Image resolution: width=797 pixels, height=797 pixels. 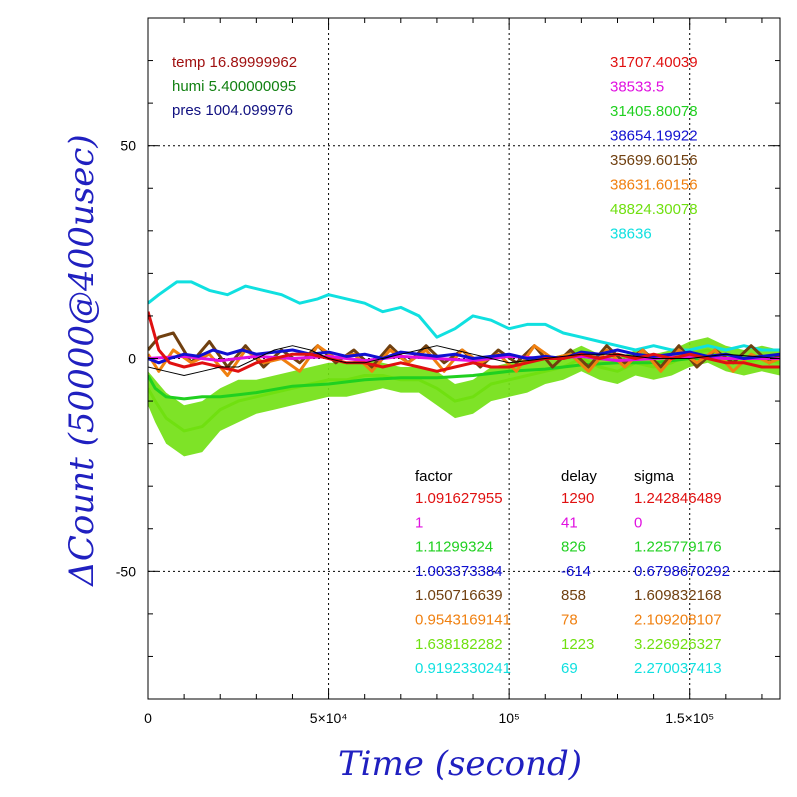 What do you see at coordinates (682, 571) in the screenshot?
I see `table-cell-sigma-3: 0.6798670292` at bounding box center [682, 571].